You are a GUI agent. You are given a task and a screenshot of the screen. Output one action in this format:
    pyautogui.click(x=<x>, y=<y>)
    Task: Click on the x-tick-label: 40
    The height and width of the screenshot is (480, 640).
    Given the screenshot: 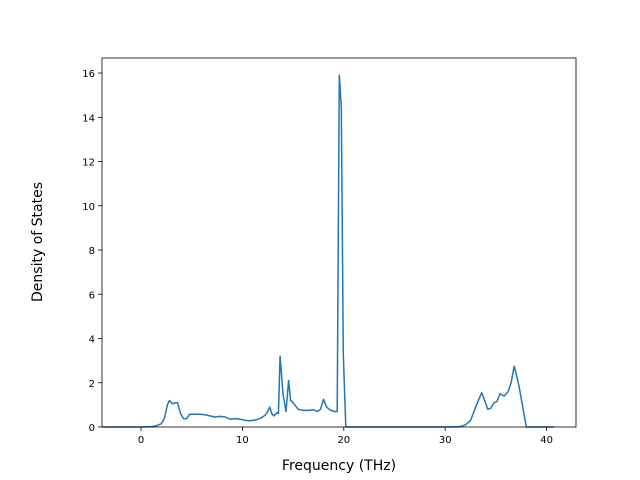 What is the action you would take?
    pyautogui.click(x=546, y=440)
    